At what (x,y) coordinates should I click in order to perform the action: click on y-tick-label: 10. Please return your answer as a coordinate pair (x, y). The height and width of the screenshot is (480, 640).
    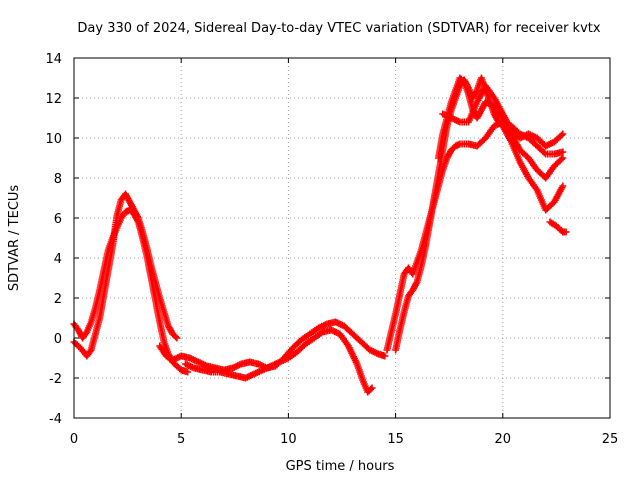
    Looking at the image, I should click on (53, 139).